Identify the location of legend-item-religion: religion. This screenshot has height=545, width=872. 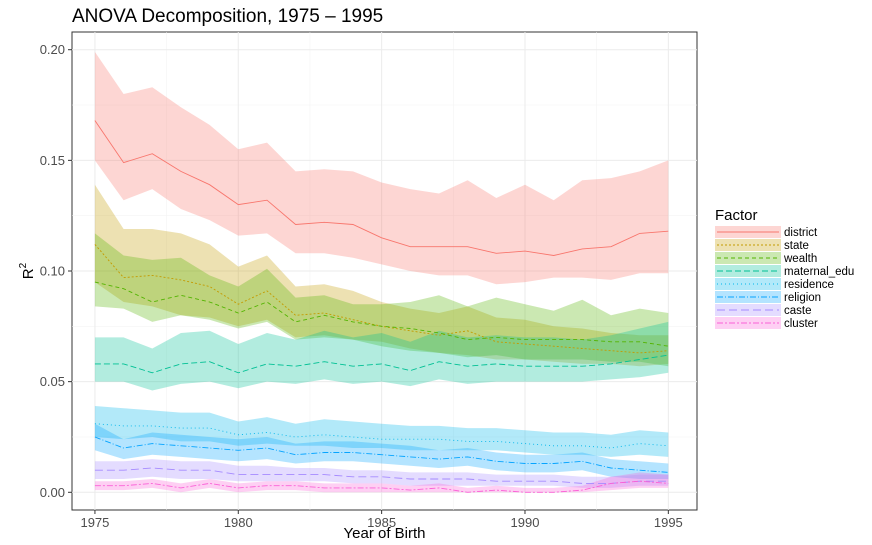
(768, 297).